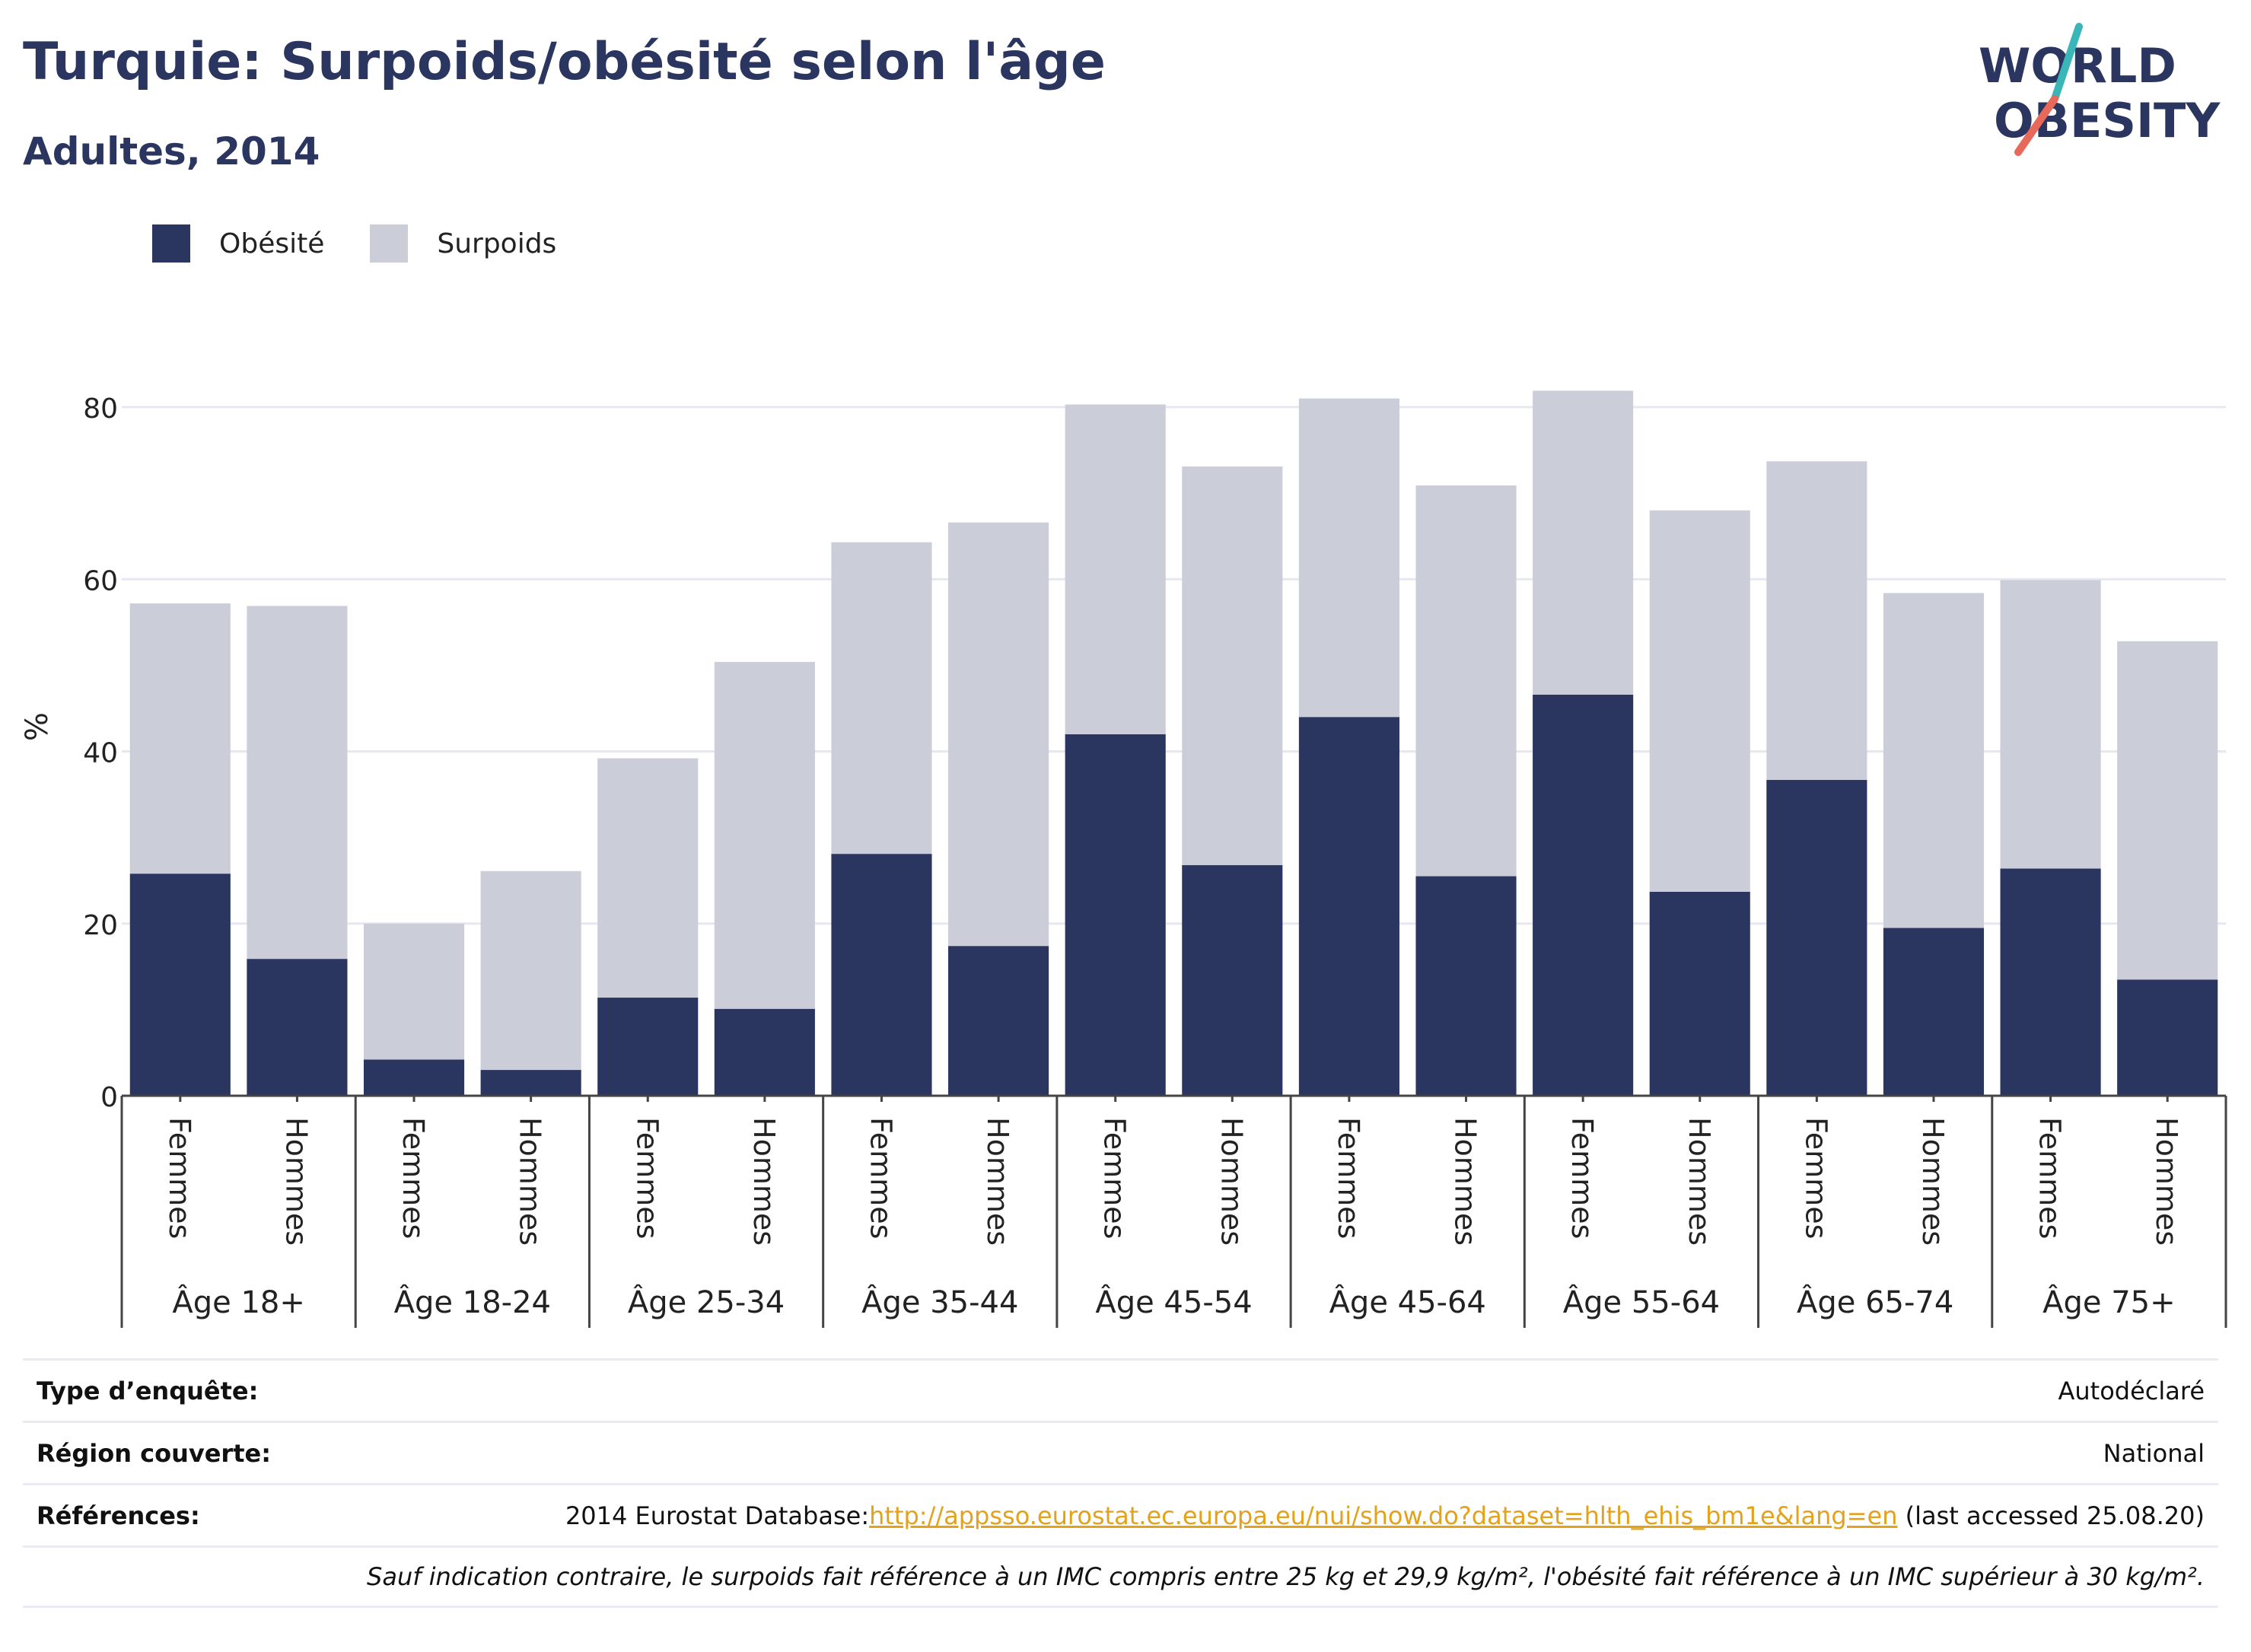  I want to click on legend-swatch-overweight, so click(389, 244).